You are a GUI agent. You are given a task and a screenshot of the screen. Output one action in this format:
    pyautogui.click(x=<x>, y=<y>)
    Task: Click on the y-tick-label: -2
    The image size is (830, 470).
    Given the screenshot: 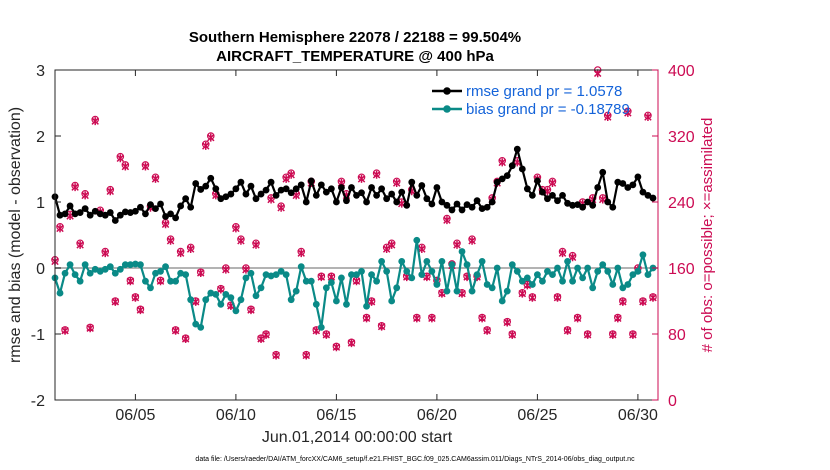 What is the action you would take?
    pyautogui.click(x=38, y=401)
    